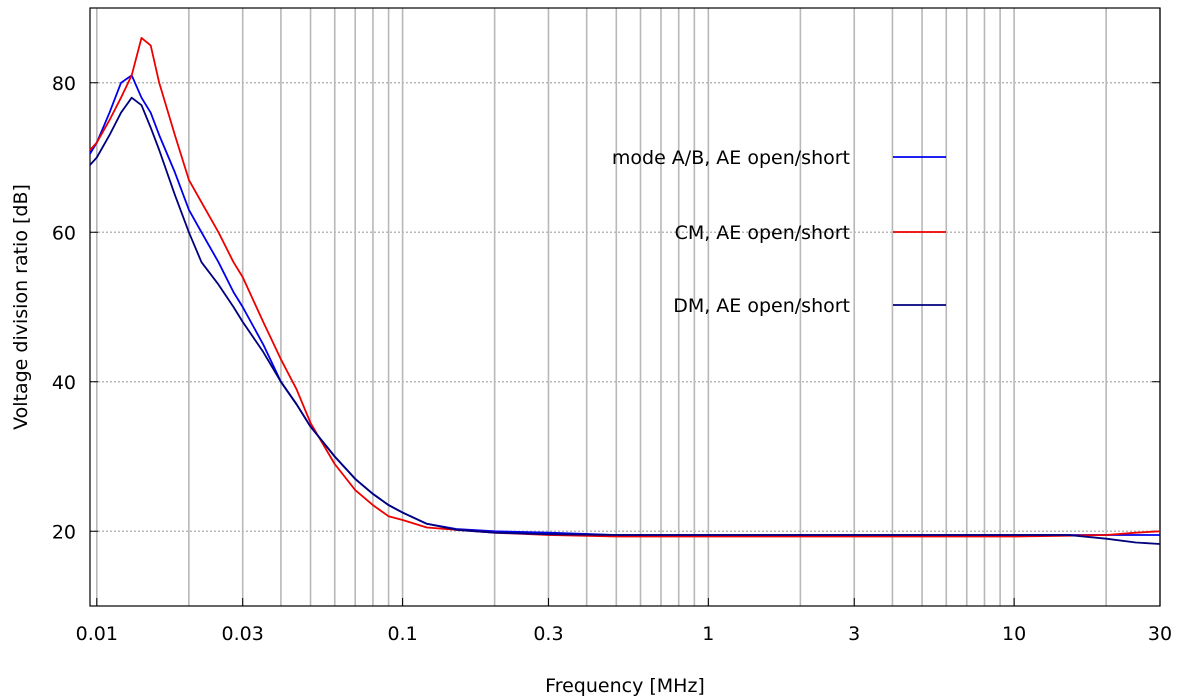 The width and height of the screenshot is (1181, 696). What do you see at coordinates (625, 685) in the screenshot?
I see `x-axis-title: Frequency [MHz]` at bounding box center [625, 685].